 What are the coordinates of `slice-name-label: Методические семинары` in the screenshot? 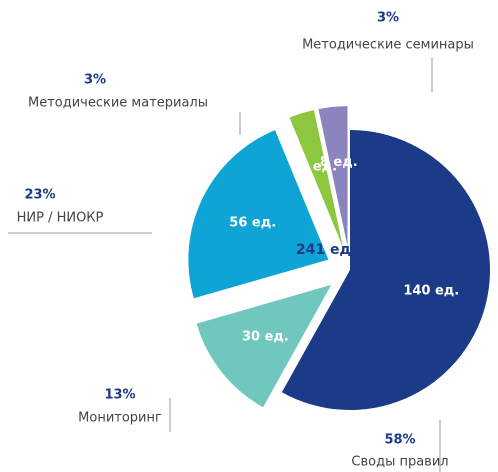 It's located at (388, 45).